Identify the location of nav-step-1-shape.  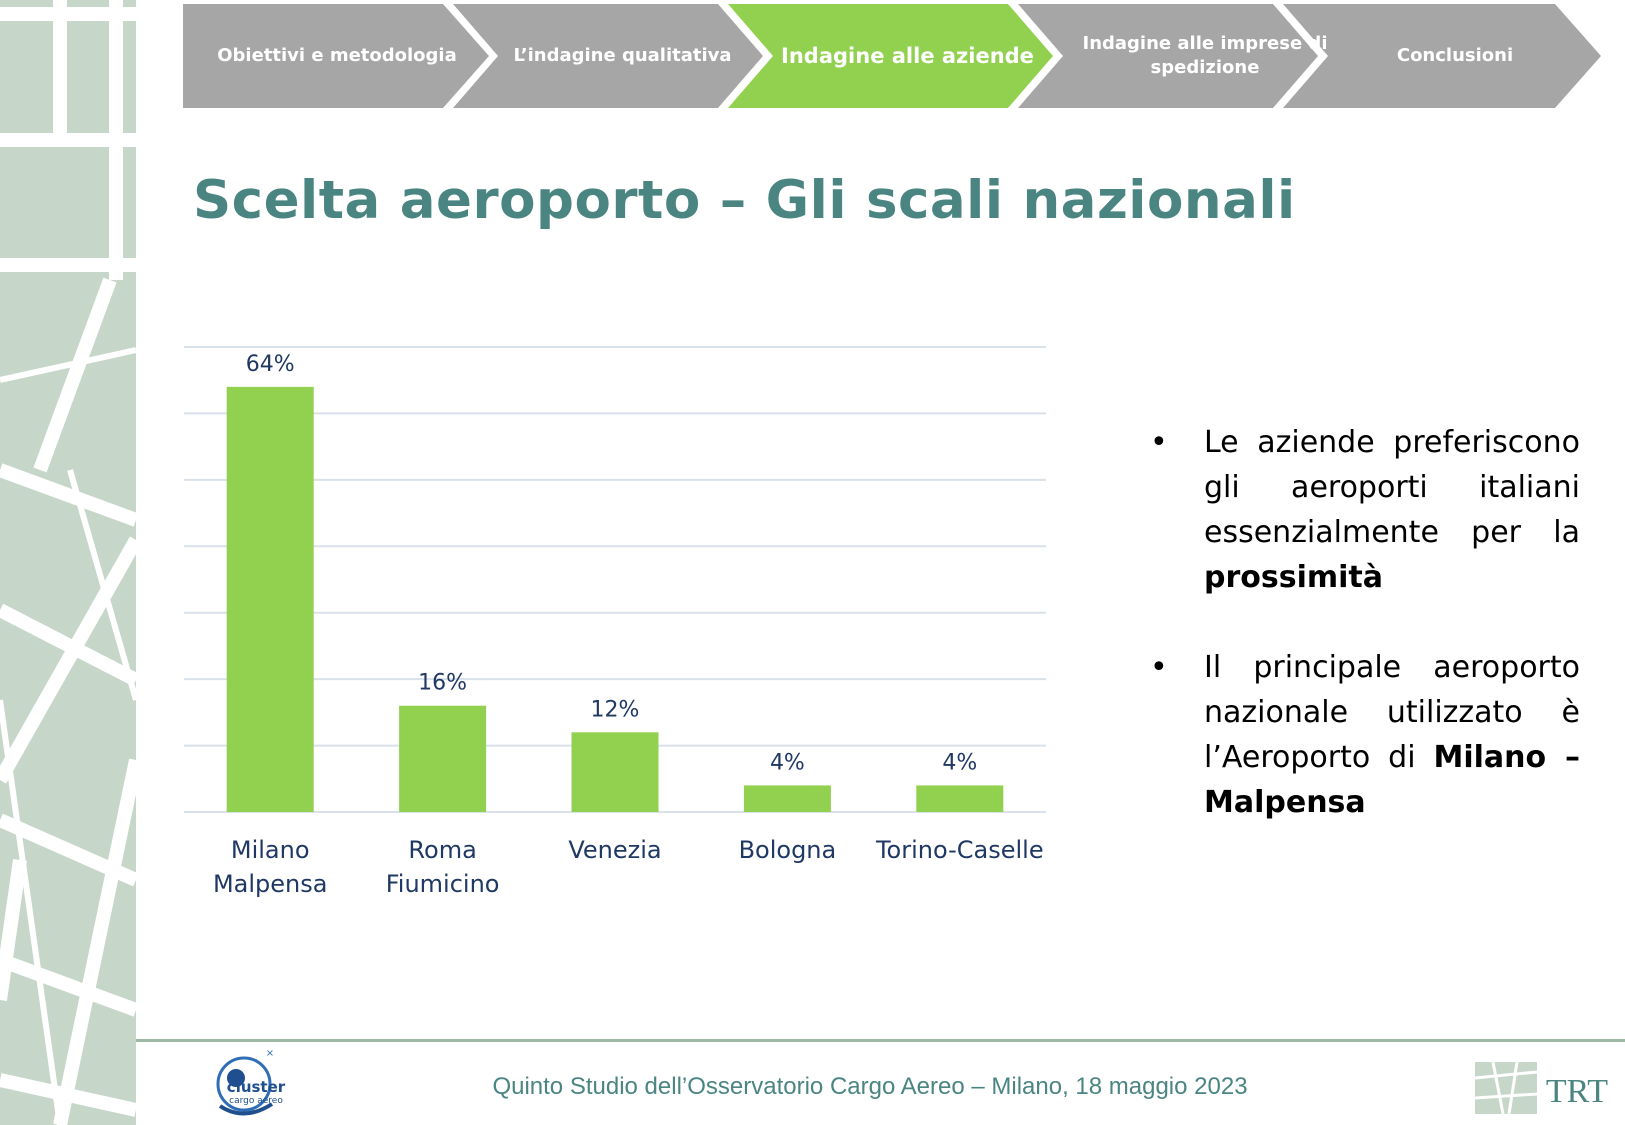
(336, 56).